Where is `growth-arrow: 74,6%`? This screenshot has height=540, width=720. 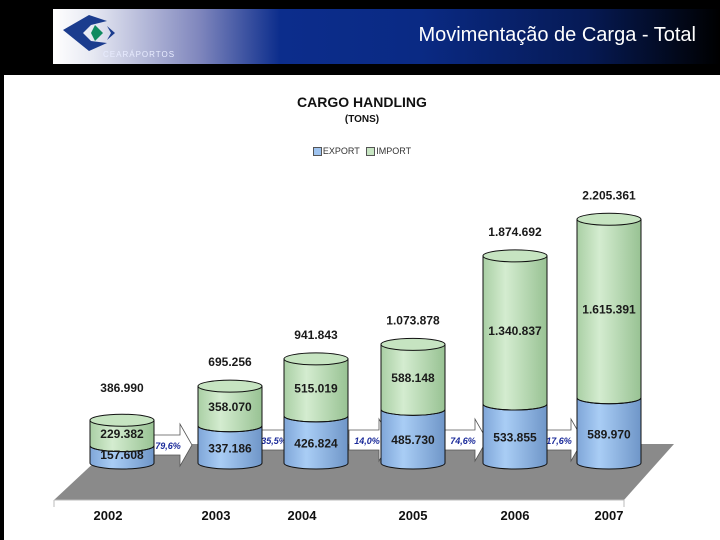
growth-arrow: 74,6% is located at coordinates (466, 440).